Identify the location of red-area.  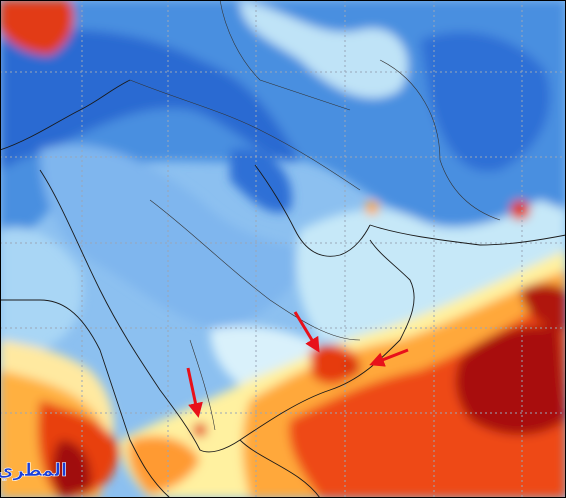
(37, 27).